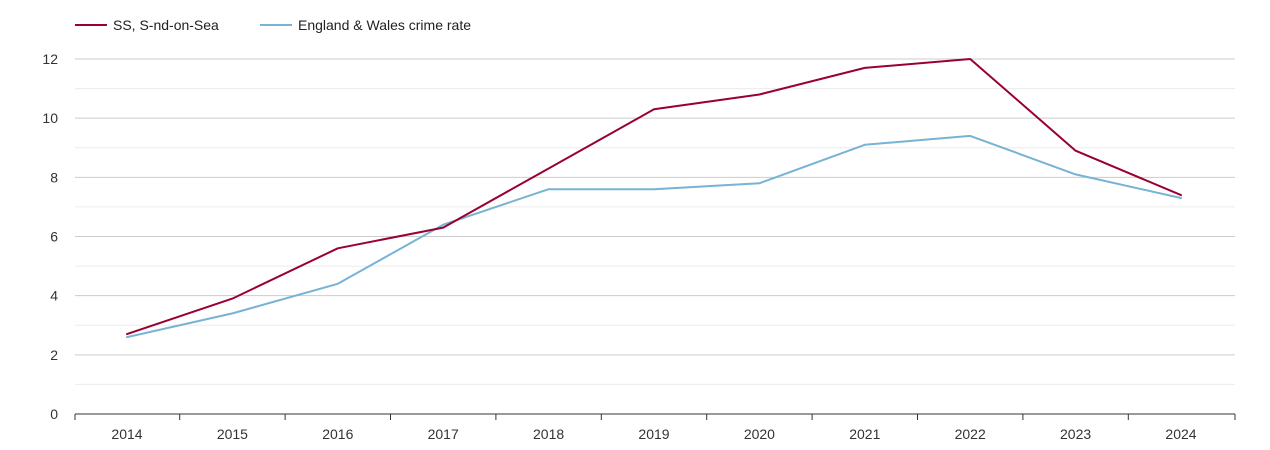  Describe the element at coordinates (864, 434) in the screenshot. I see `x-tick-label: 2021` at that location.